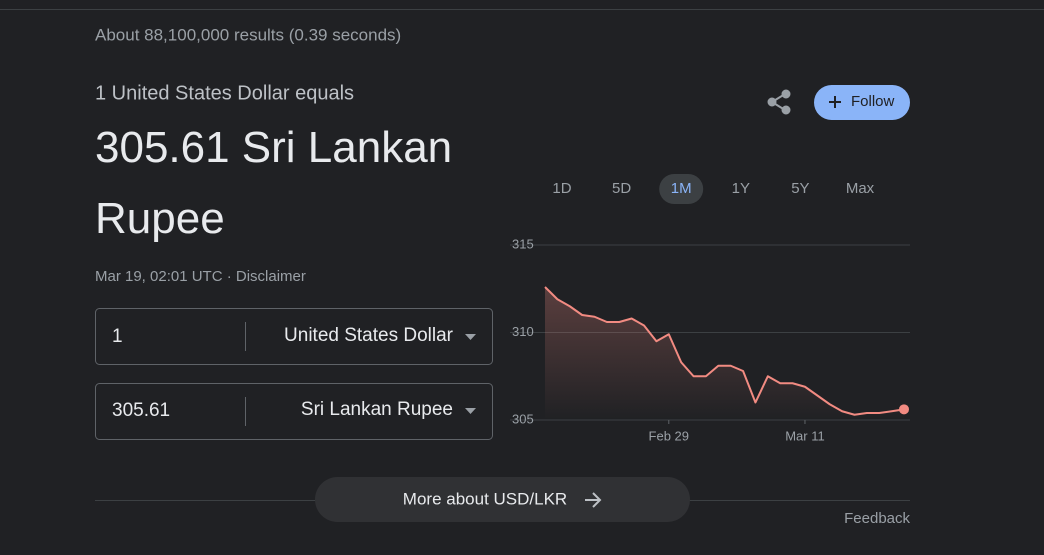 The height and width of the screenshot is (555, 1044). Describe the element at coordinates (141, 410) in the screenshot. I see `amount: 305.61` at that location.